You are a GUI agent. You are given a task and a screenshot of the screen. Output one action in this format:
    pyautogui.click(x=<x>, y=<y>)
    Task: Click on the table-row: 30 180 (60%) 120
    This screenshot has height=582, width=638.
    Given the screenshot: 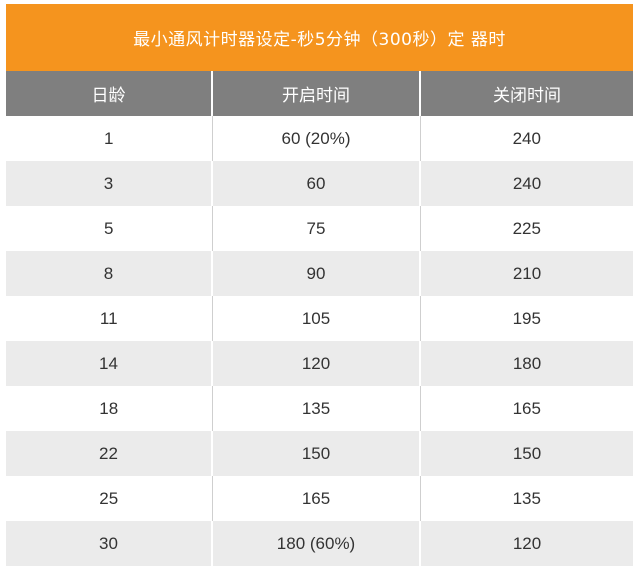 What is the action you would take?
    pyautogui.click(x=319, y=543)
    